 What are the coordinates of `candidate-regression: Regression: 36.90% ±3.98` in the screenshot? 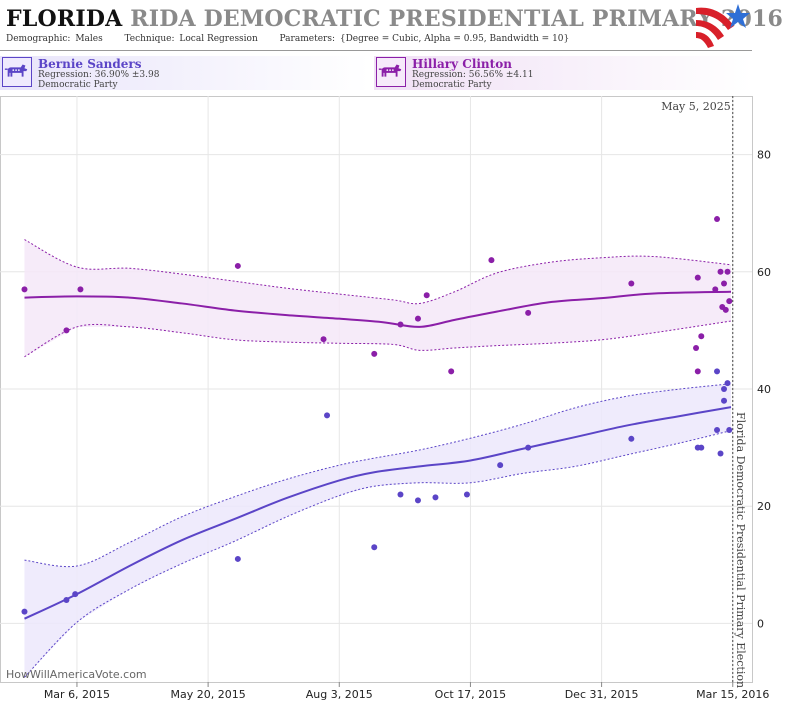 It's located at (99, 75).